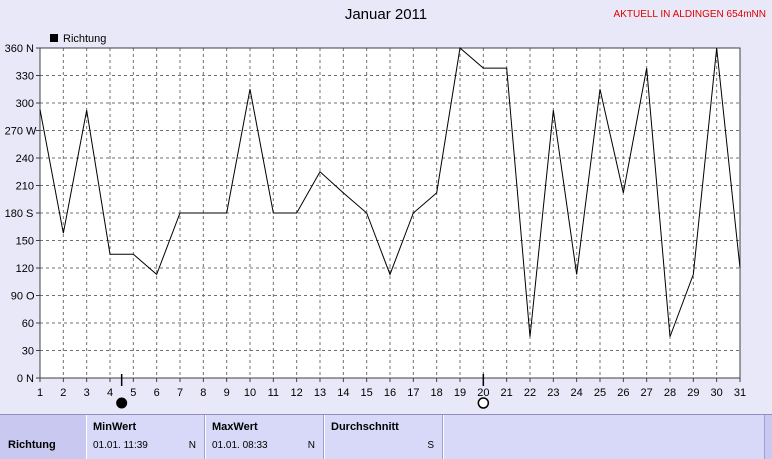  Describe the element at coordinates (120, 445) in the screenshot. I see `min-time: 01.01. 11:39` at that location.